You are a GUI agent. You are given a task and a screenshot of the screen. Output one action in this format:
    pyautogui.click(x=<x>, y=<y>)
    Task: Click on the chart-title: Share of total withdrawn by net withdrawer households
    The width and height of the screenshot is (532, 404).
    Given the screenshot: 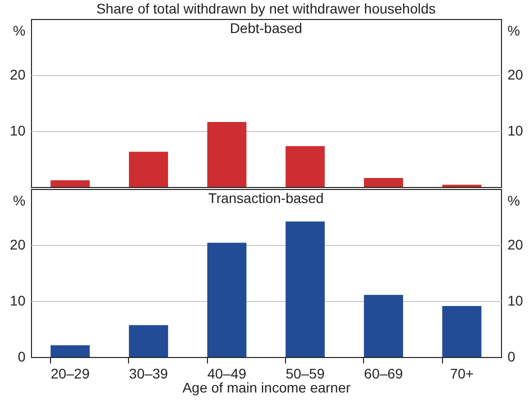 What is the action you would take?
    pyautogui.click(x=266, y=8)
    